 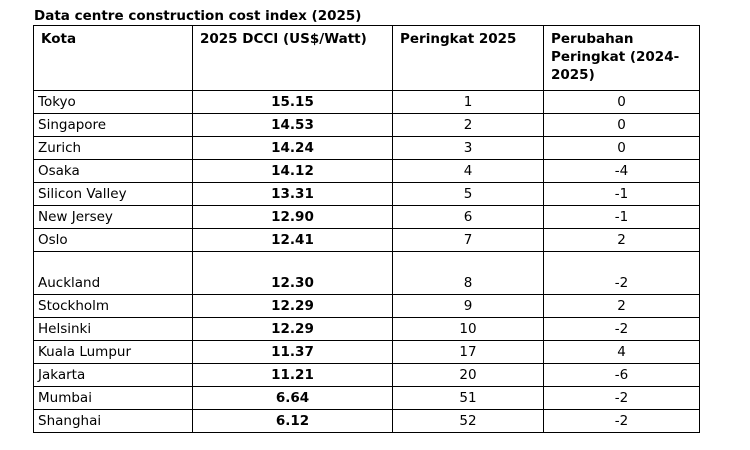 I want to click on table-row: Mumbai 6.64 51 -2, so click(x=366, y=398).